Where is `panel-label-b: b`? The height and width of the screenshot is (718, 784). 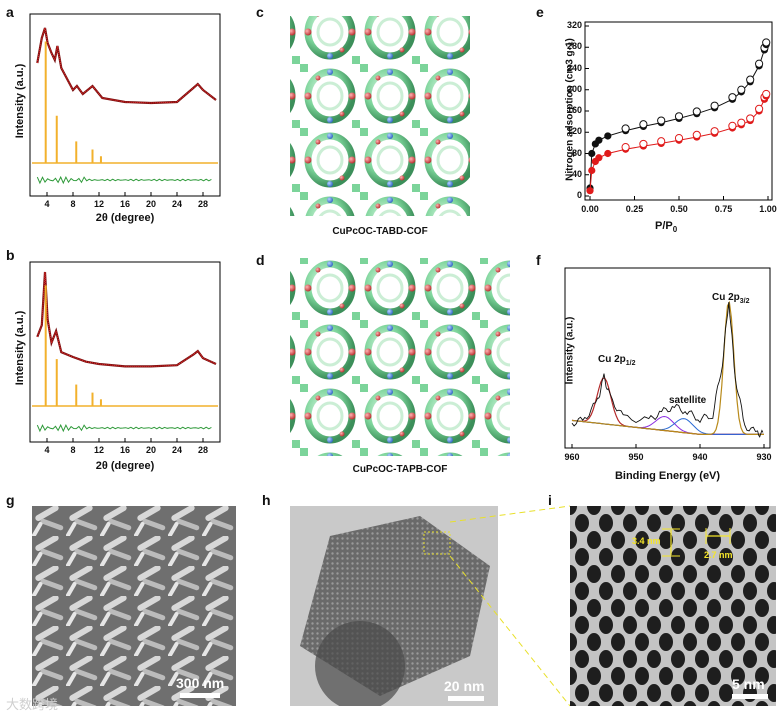
panel-label-b: b is located at coordinates (10, 255).